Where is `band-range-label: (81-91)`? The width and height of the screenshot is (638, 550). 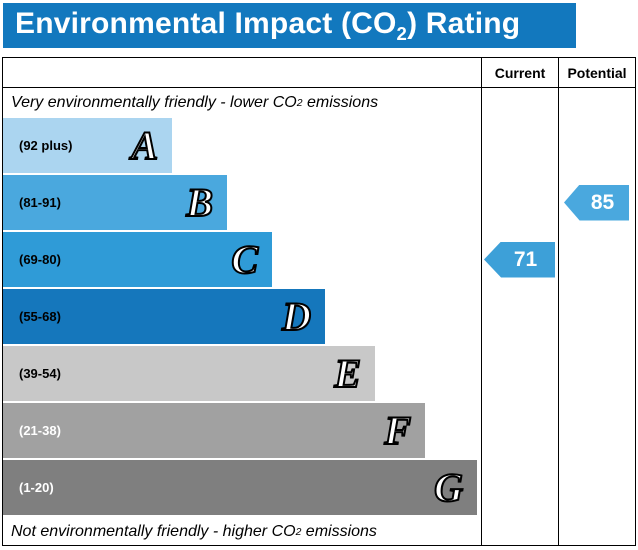
band-range-label: (81-91) is located at coordinates (40, 202).